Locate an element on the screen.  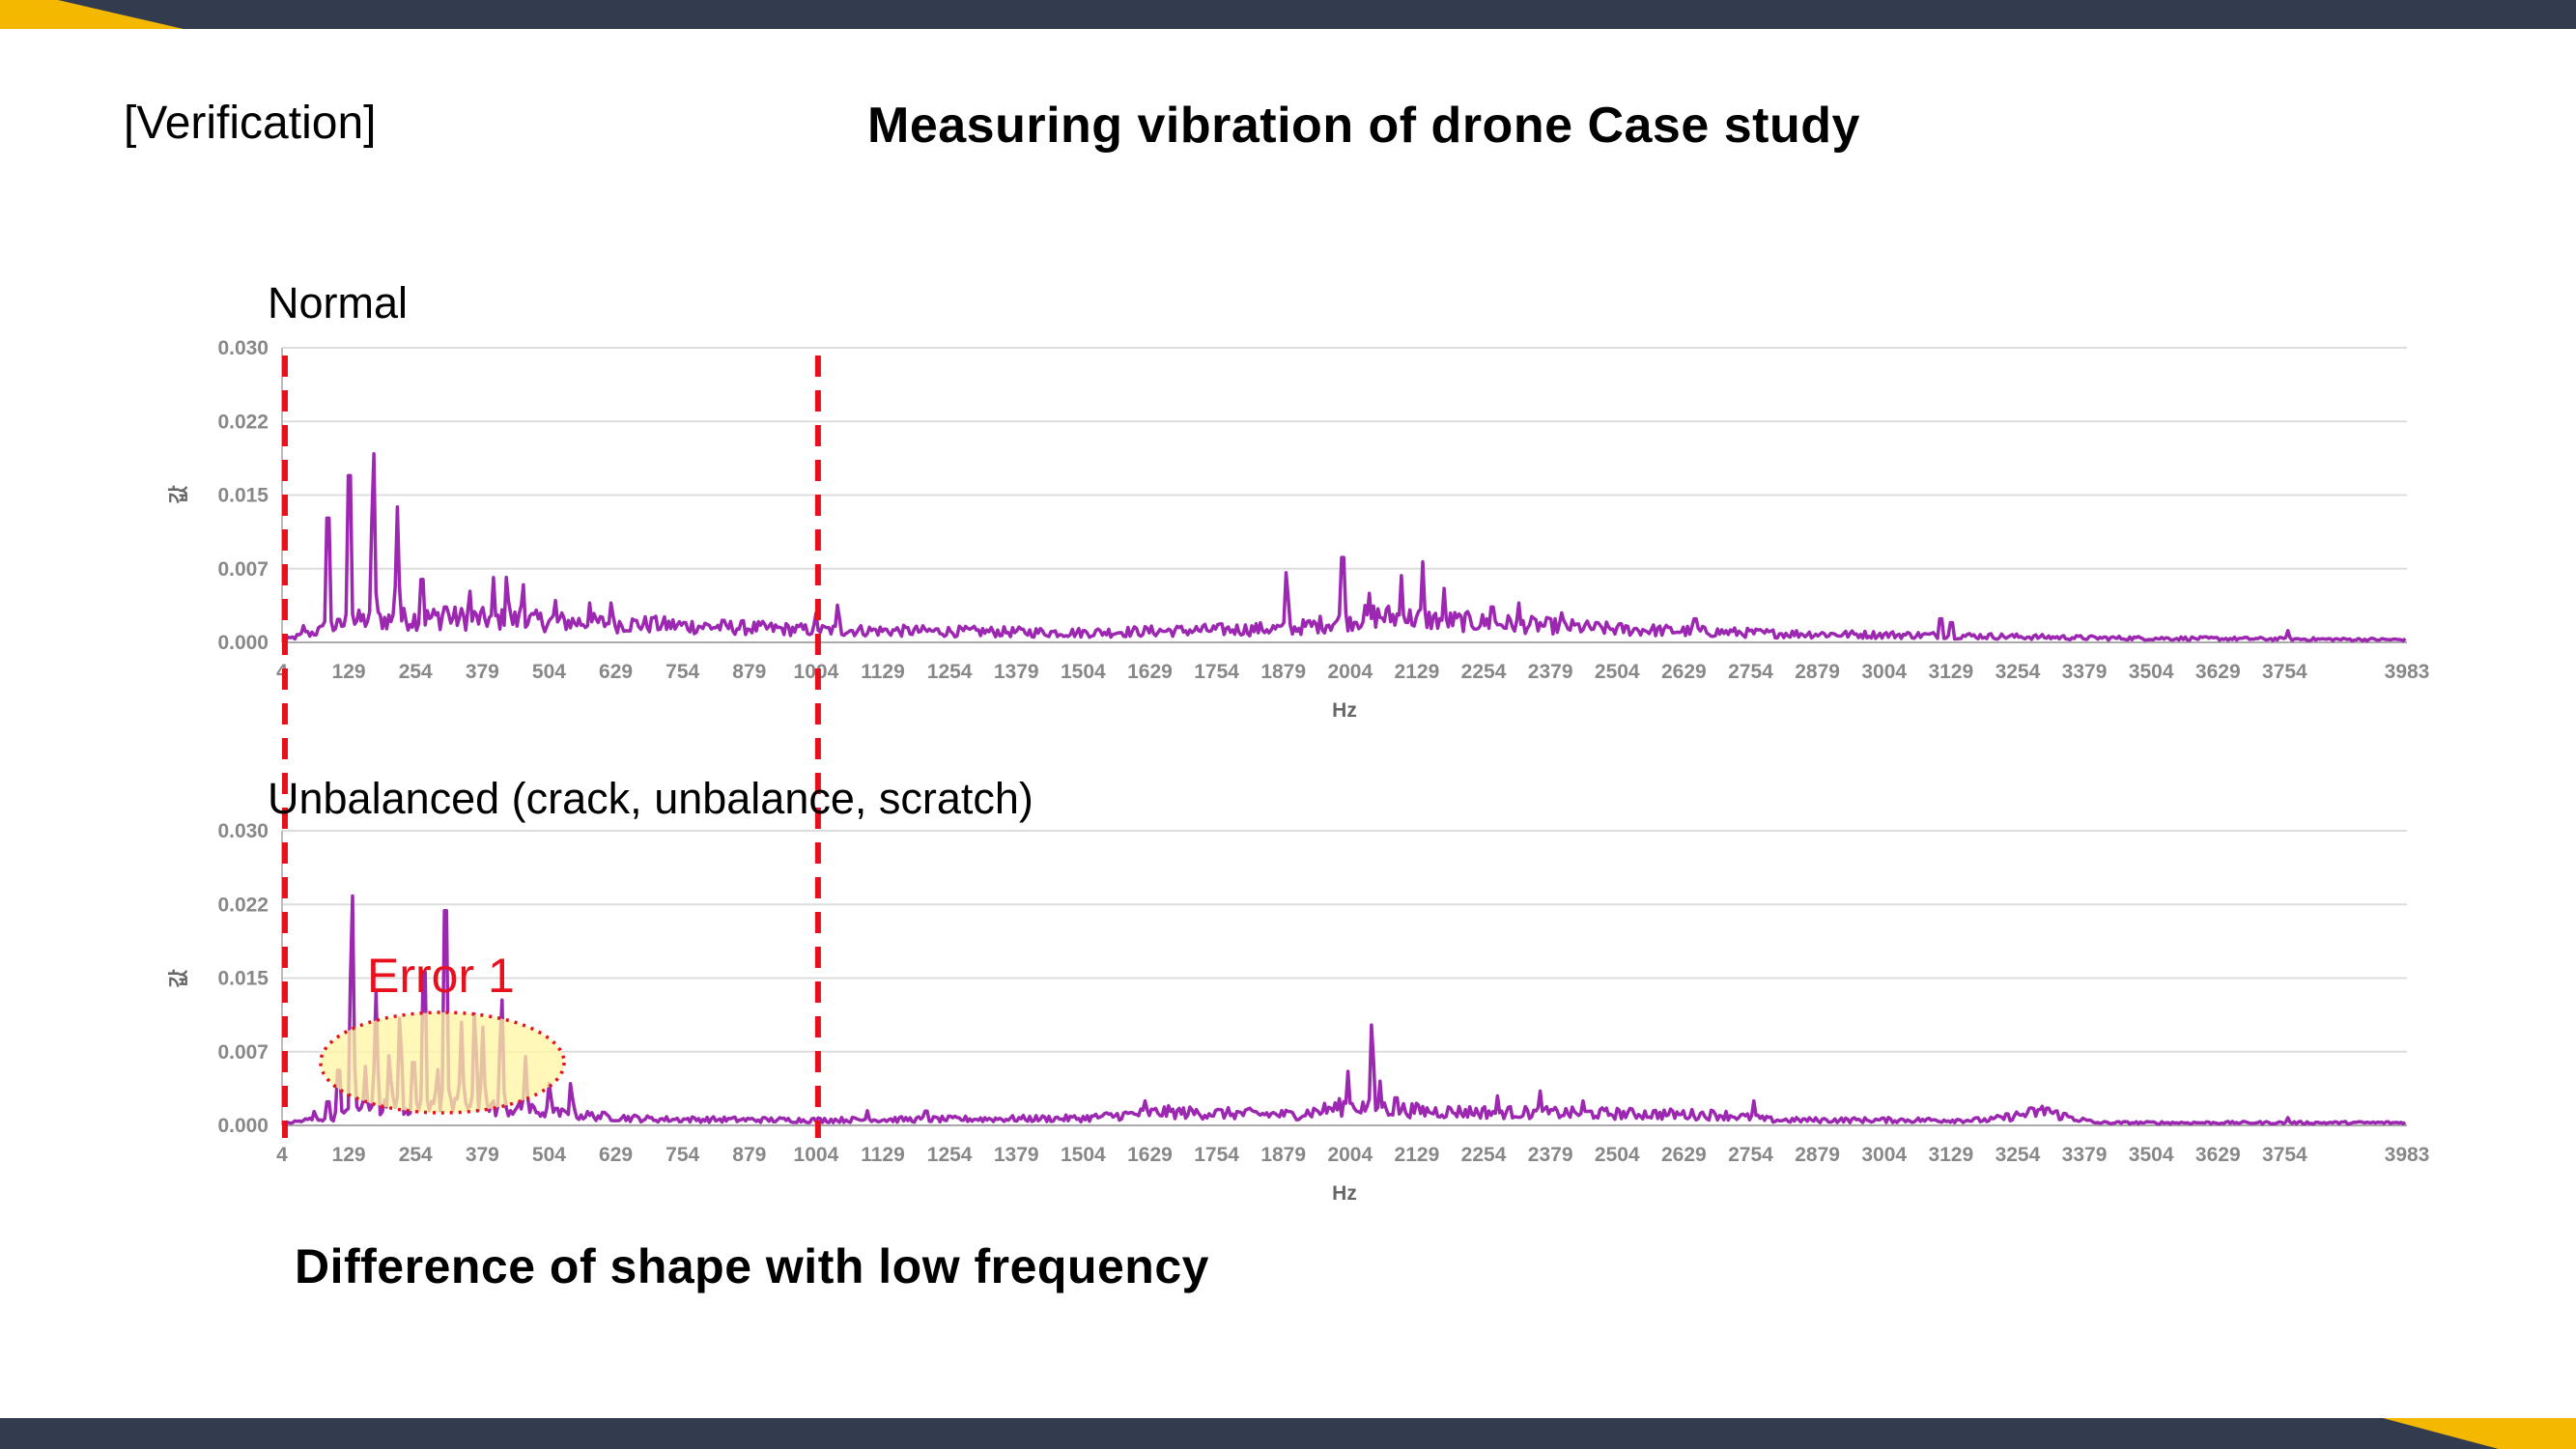
chart-title-1: Normal is located at coordinates (338, 302).